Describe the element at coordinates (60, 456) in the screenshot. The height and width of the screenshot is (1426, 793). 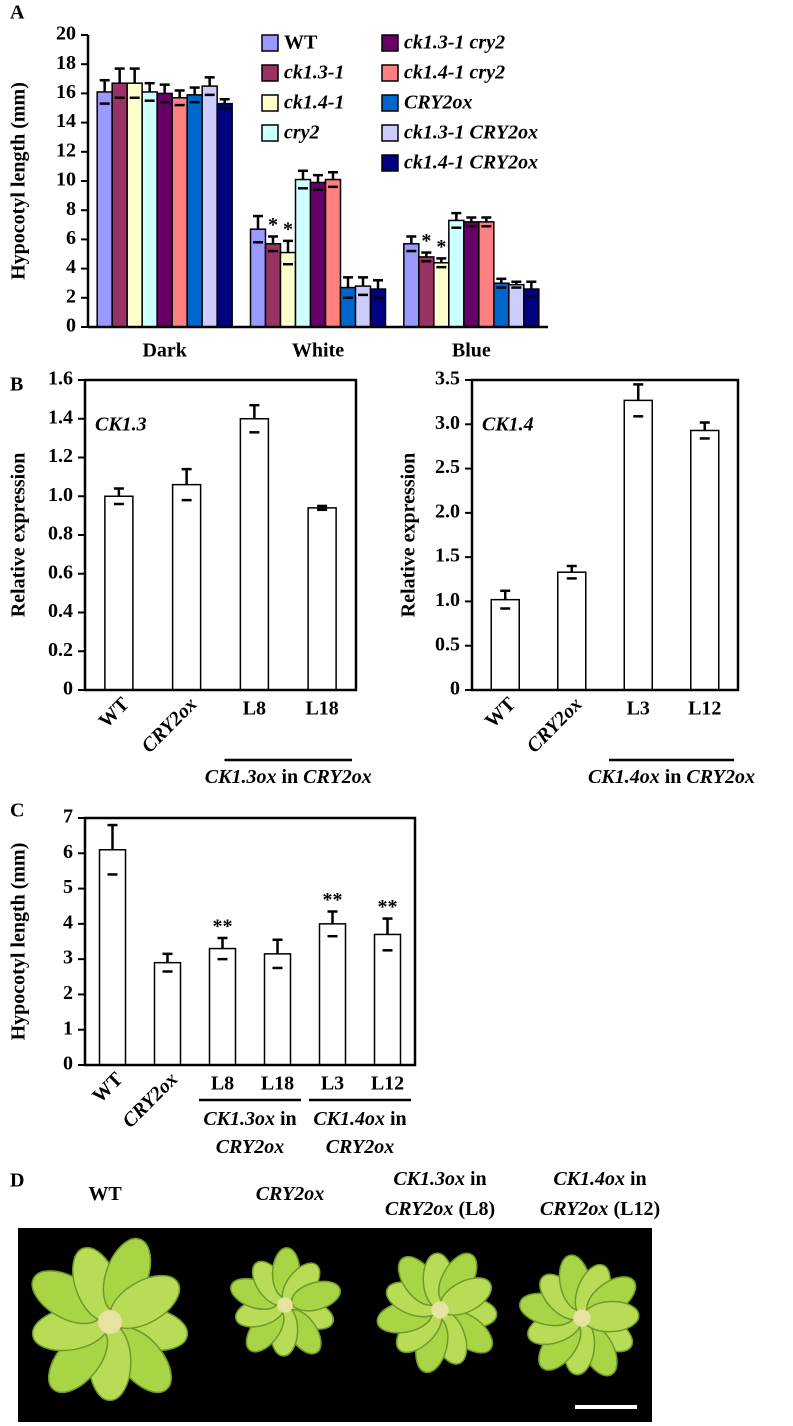
I see `y-tick-label: 1.2` at that location.